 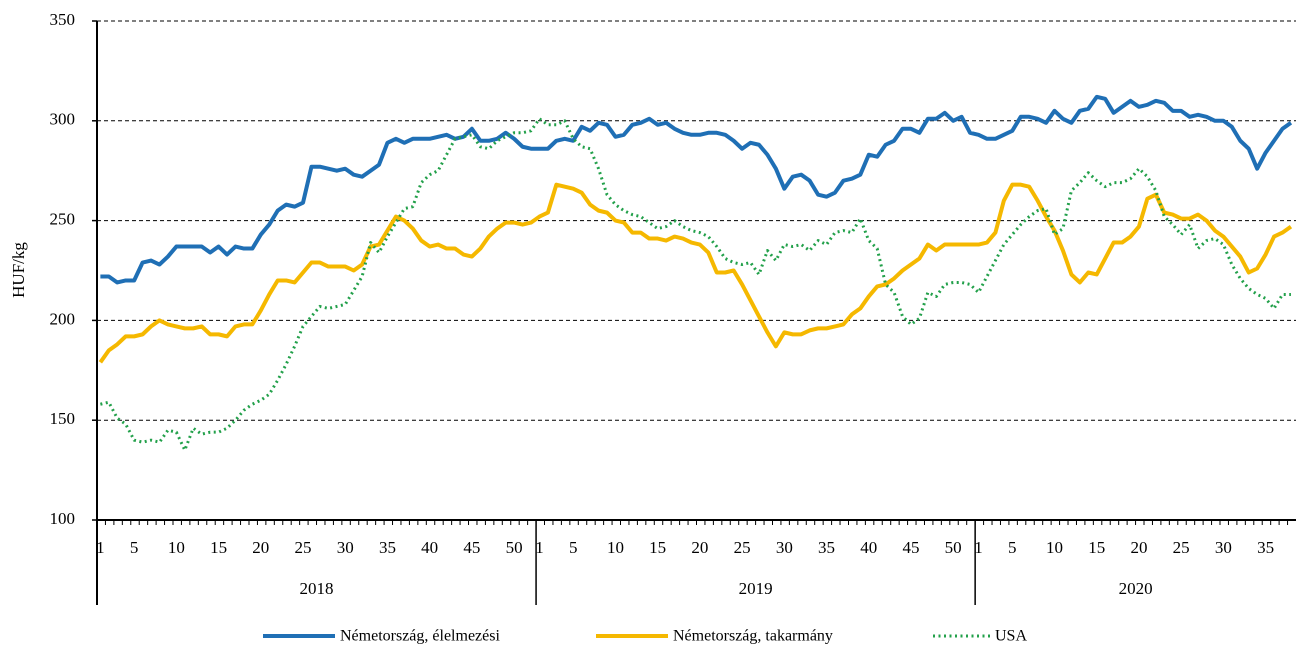 I want to click on y-tick-label: 350, so click(x=63, y=19).